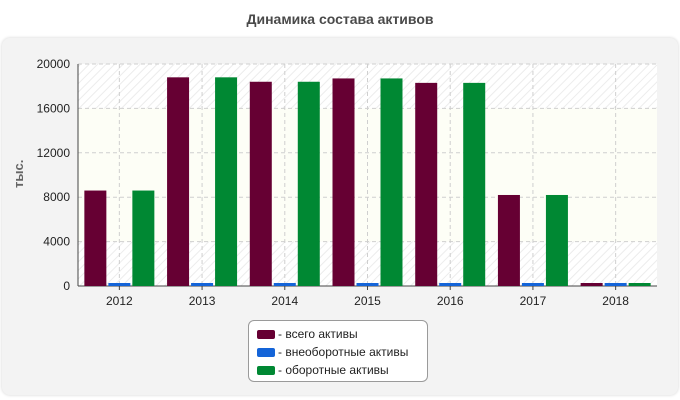 The image size is (680, 400). I want to click on x-tick-label: 2016, so click(450, 301).